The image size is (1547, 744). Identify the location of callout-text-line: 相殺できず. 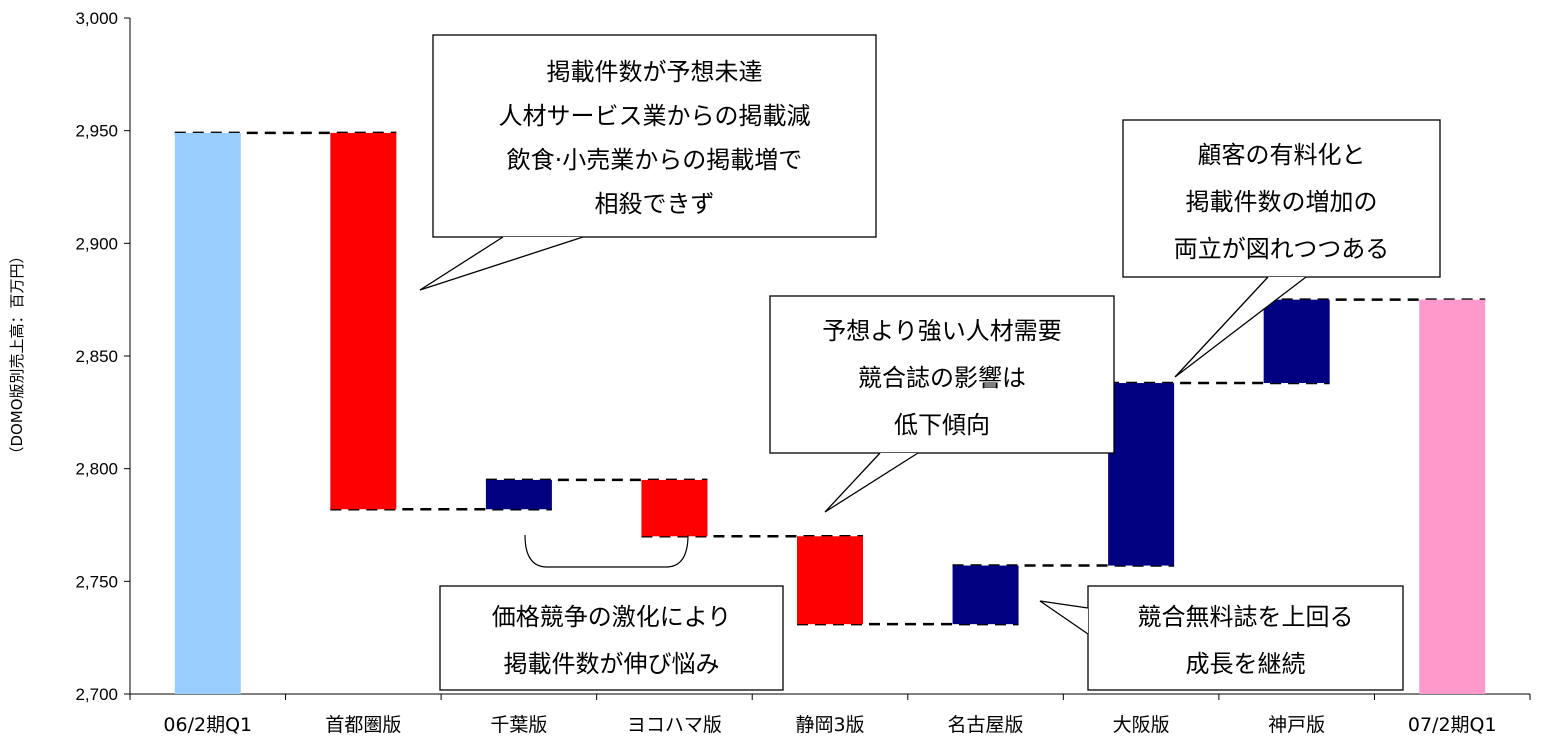
(655, 204).